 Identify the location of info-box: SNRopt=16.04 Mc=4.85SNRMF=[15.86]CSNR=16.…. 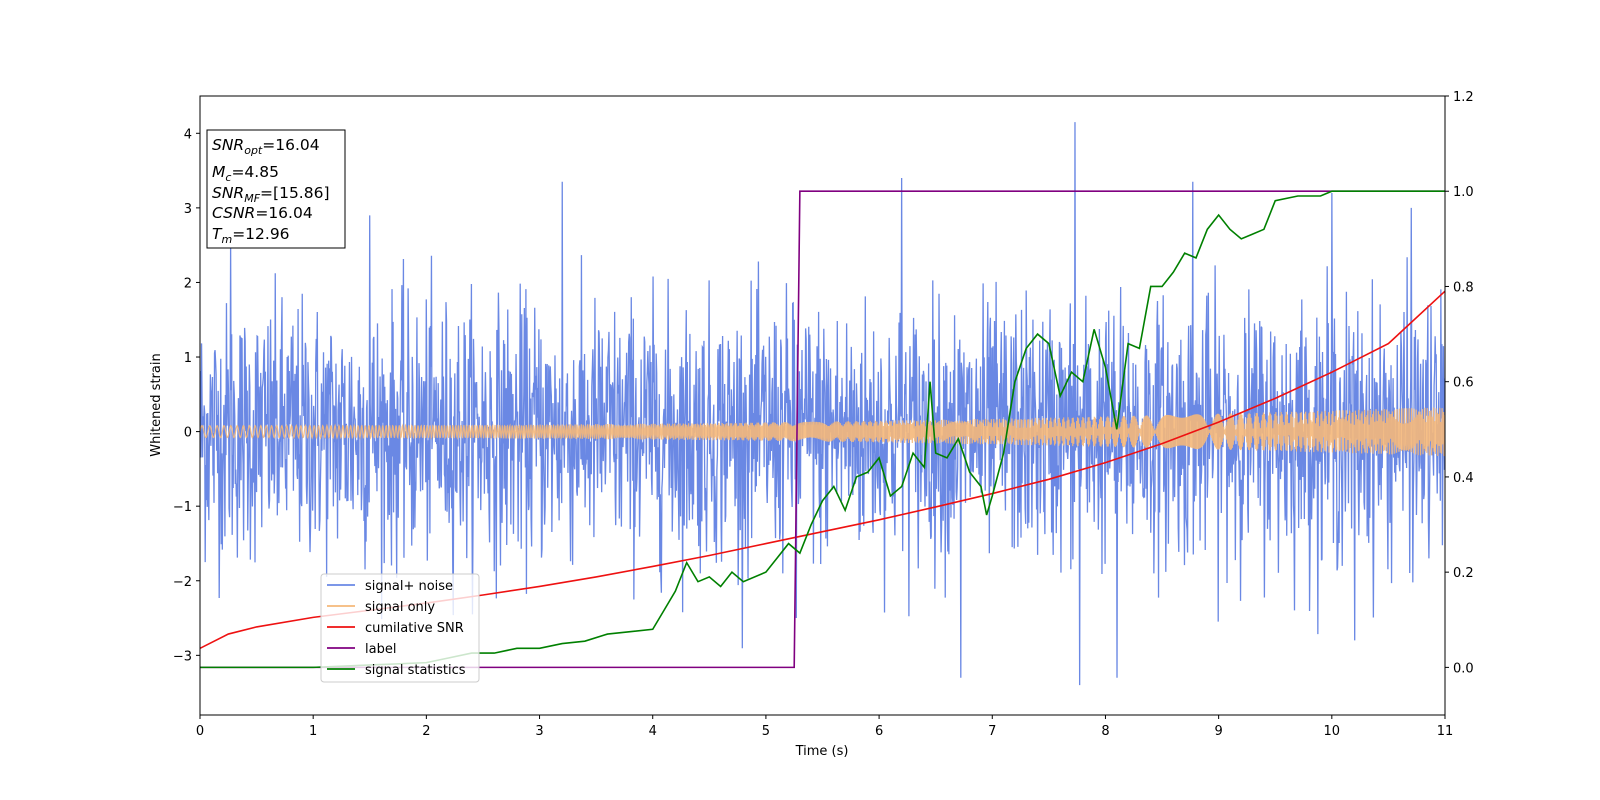
(276, 189).